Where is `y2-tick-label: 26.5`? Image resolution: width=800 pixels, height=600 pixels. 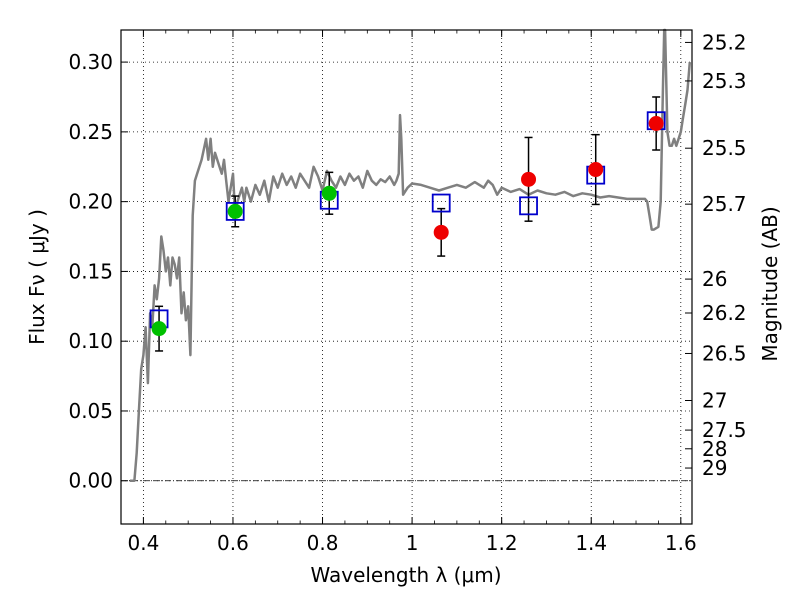
y2-tick-label: 26.5 is located at coordinates (724, 353).